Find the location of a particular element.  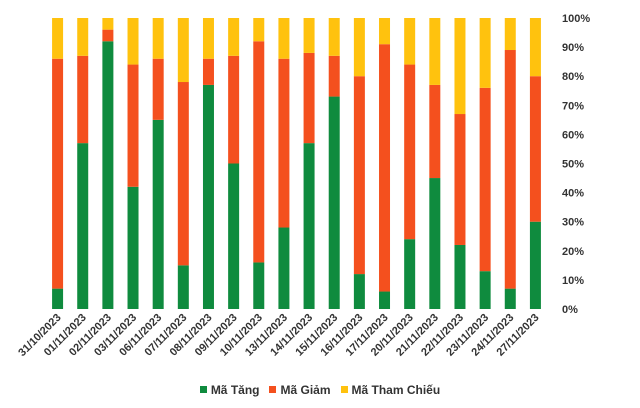

y-tick-label: 20% is located at coordinates (573, 252).